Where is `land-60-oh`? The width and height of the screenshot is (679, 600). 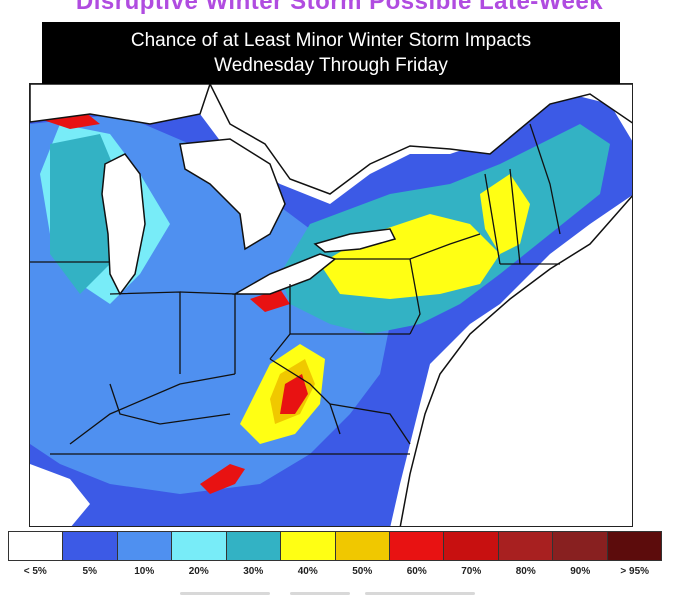
land-60-oh is located at coordinates (270, 300).